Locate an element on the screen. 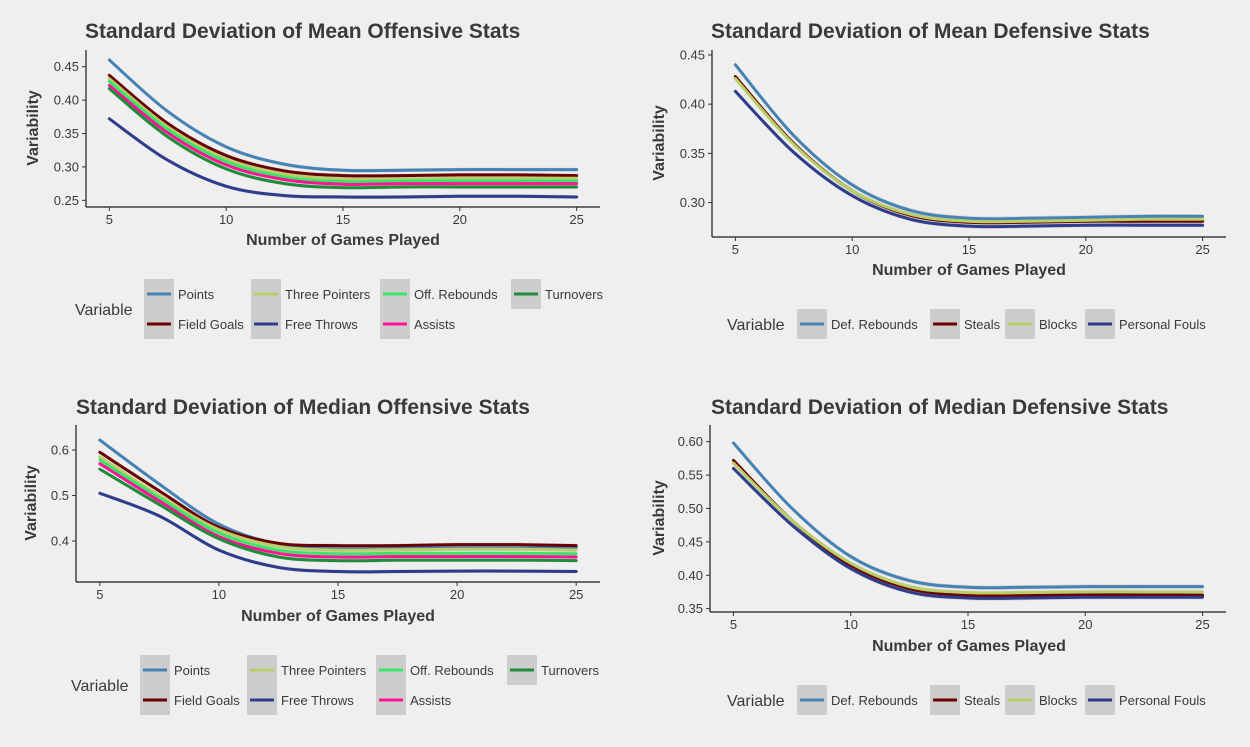 Image resolution: width=1250 pixels, height=747 pixels. y-tick-label: 0.55 is located at coordinates (690, 475).